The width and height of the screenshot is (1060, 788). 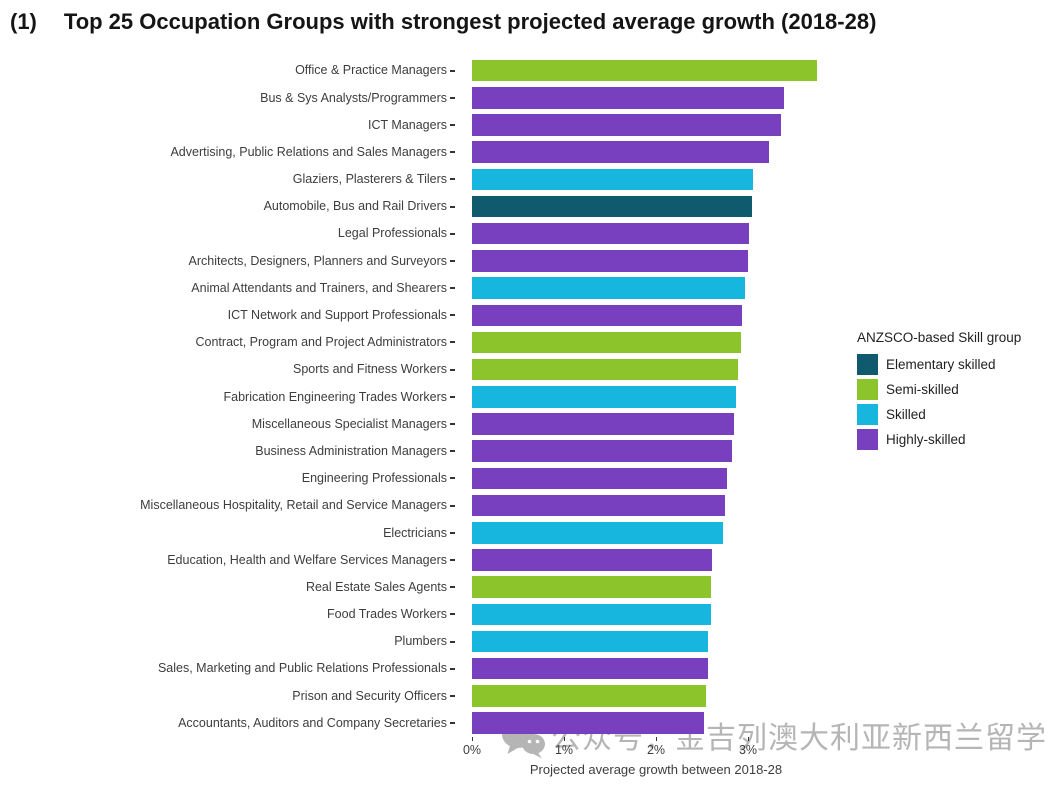 What do you see at coordinates (926, 439) in the screenshot?
I see `legend-label: Highly-skilled` at bounding box center [926, 439].